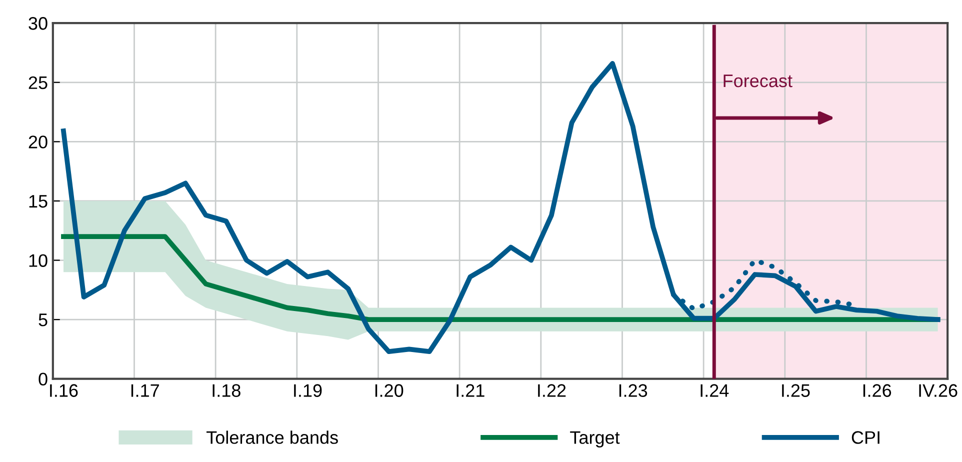 The width and height of the screenshot is (962, 462). I want to click on legend-label: Target, so click(595, 439).